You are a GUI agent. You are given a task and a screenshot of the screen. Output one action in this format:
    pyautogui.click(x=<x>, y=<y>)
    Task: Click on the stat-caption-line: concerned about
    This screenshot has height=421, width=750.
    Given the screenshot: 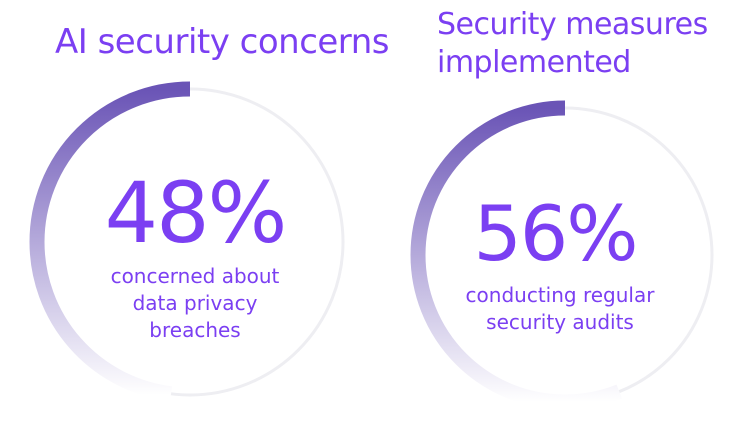 What is the action you would take?
    pyautogui.click(x=195, y=276)
    